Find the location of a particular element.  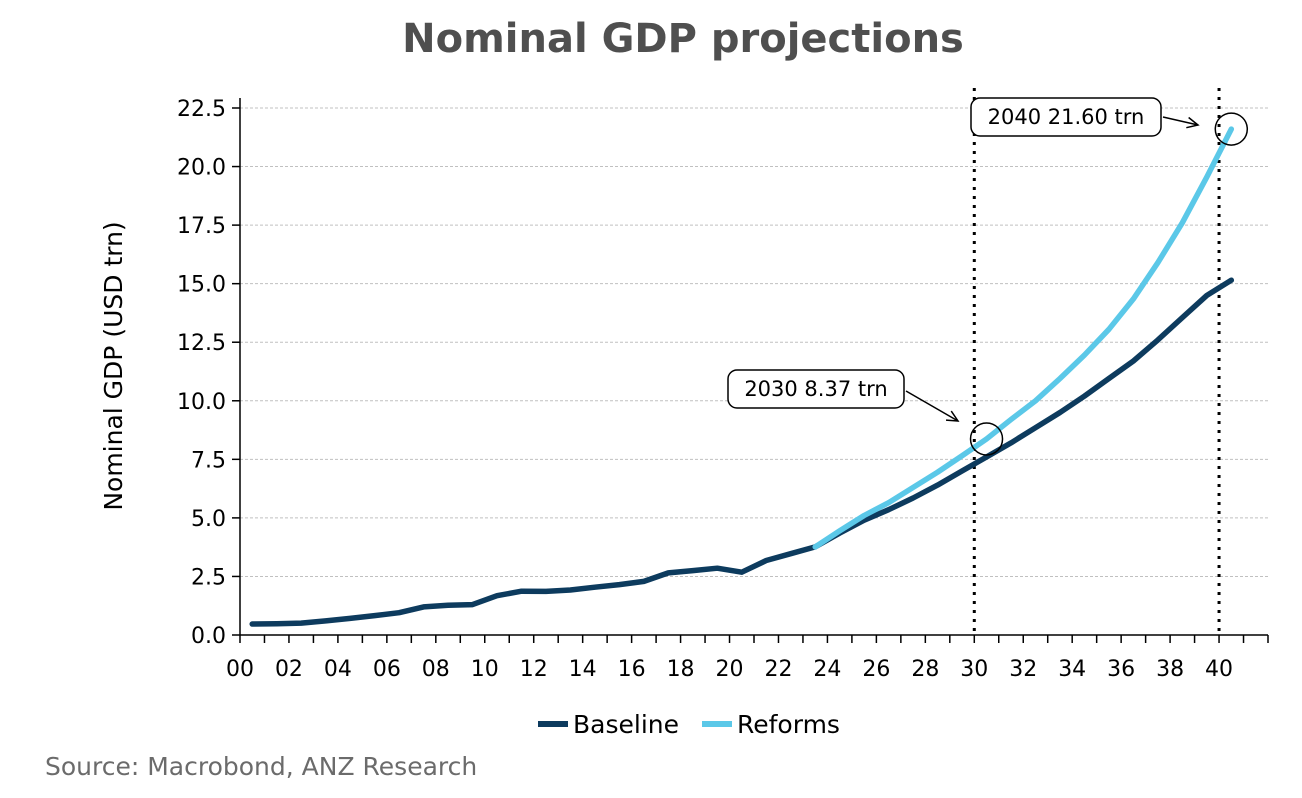

callout-label: 2040 21.60 trn is located at coordinates (1066, 117).